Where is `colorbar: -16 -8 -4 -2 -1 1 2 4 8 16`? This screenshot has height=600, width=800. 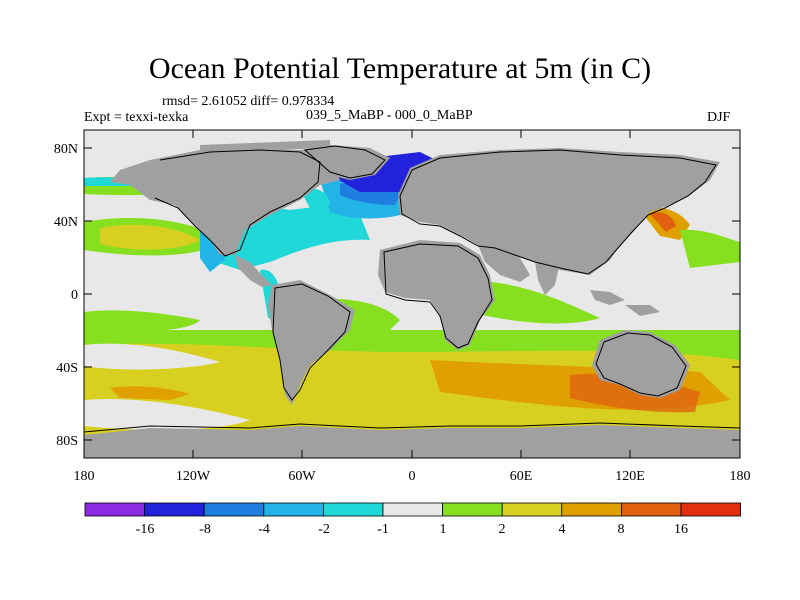
colorbar: -16 -8 -4 -2 -1 1 2 4 8 16 is located at coordinates (412, 519).